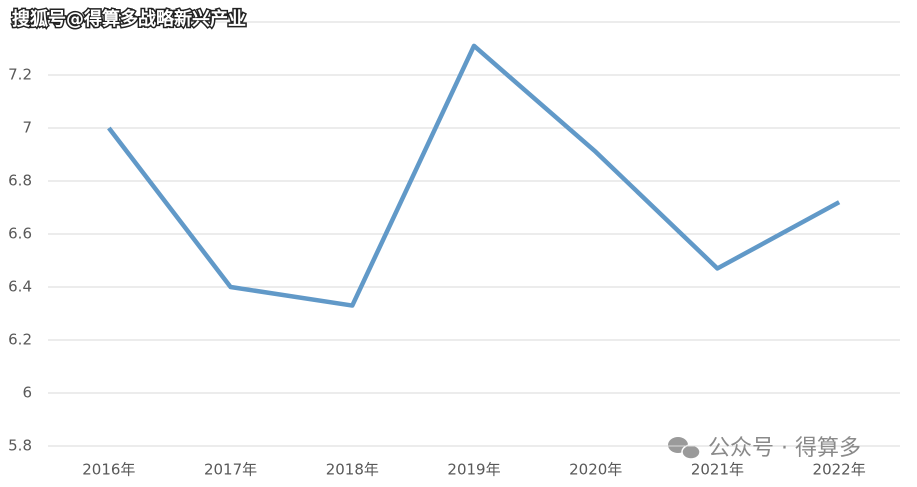 This screenshot has height=487, width=917. Describe the element at coordinates (230, 470) in the screenshot. I see `x-tick-label: 2017年` at that location.